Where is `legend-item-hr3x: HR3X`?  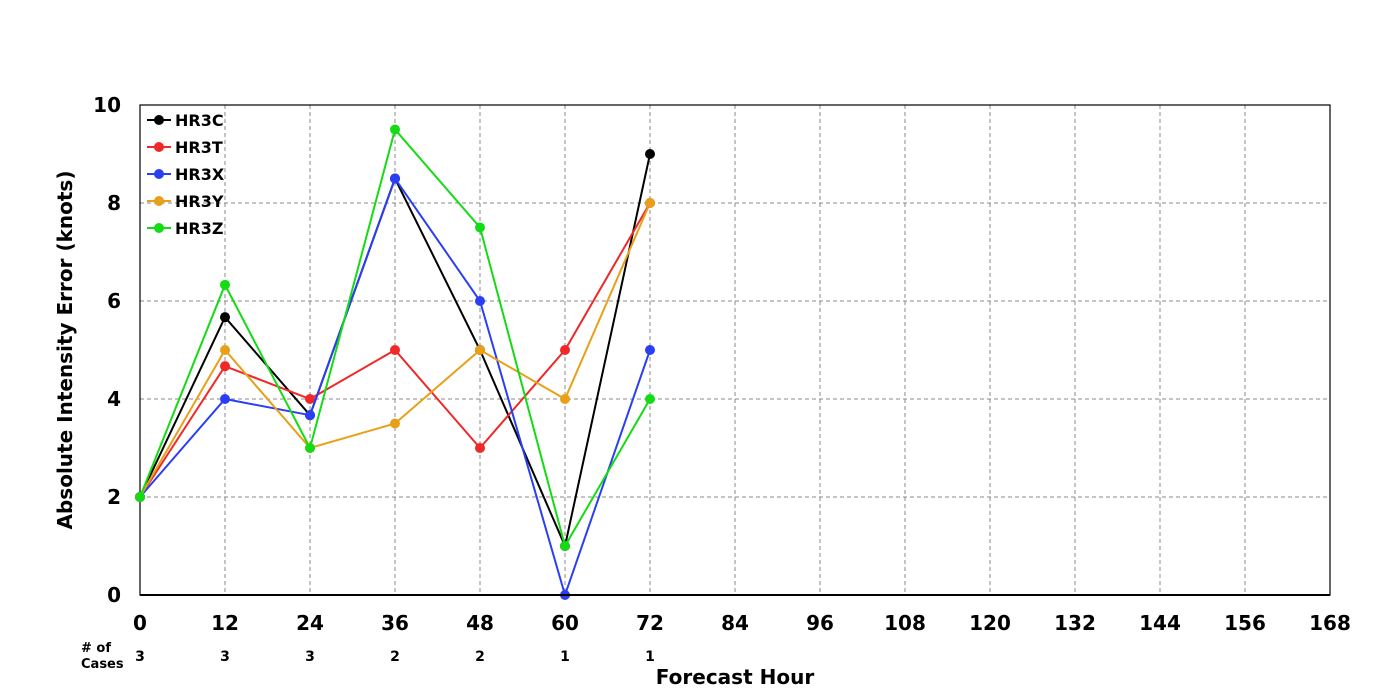 legend-item-hr3x: HR3X is located at coordinates (186, 174).